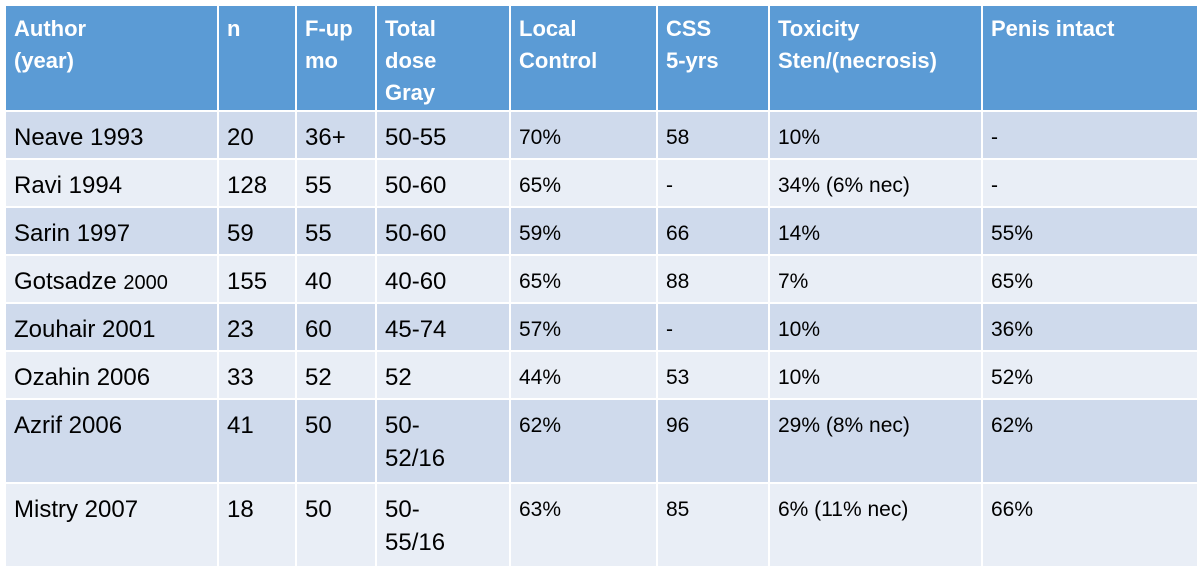  I want to click on cell-local-control: 62%, so click(583, 441).